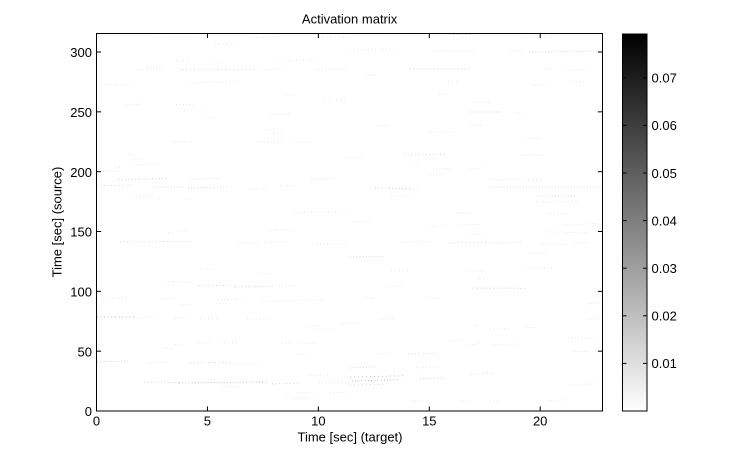 This screenshot has height=467, width=740. I want to click on svg-text: 15, so click(429, 421).